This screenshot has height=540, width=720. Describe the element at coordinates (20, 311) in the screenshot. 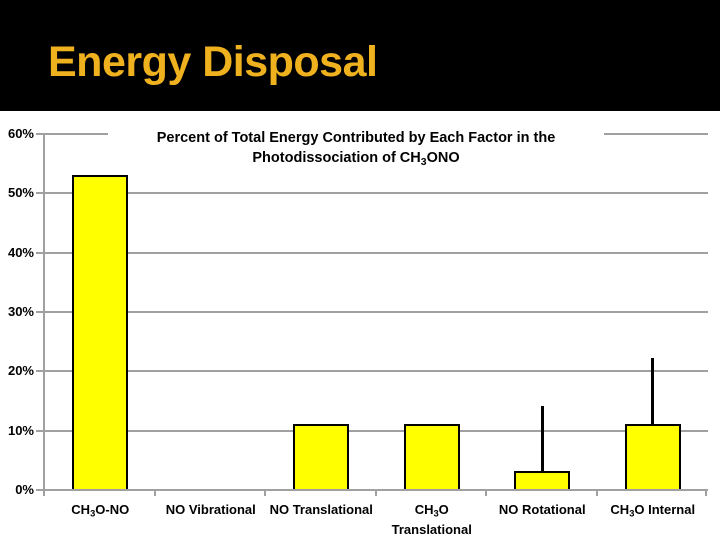

I see `y-axis-label: 30%` at that location.